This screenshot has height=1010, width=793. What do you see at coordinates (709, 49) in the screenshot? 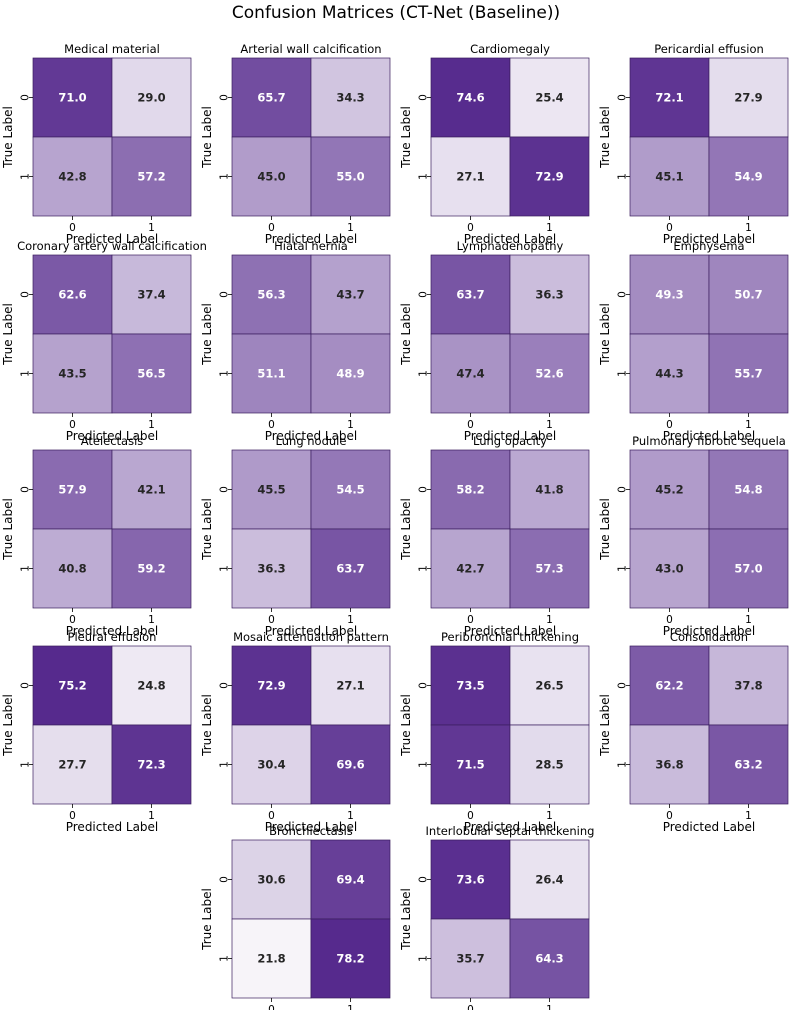
I see `panel-title: Pericardial effusion` at bounding box center [709, 49].